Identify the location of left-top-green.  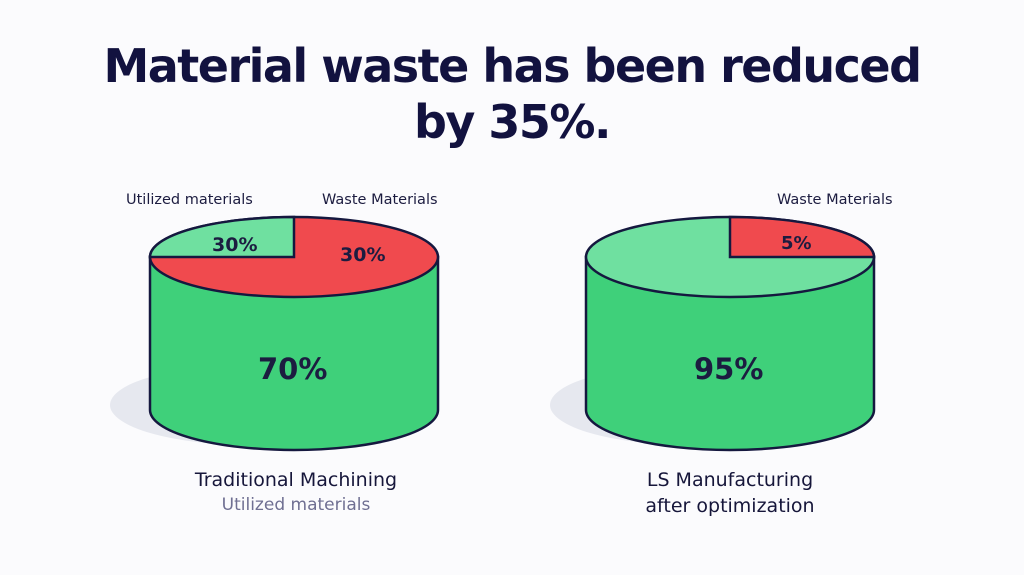
(222, 237).